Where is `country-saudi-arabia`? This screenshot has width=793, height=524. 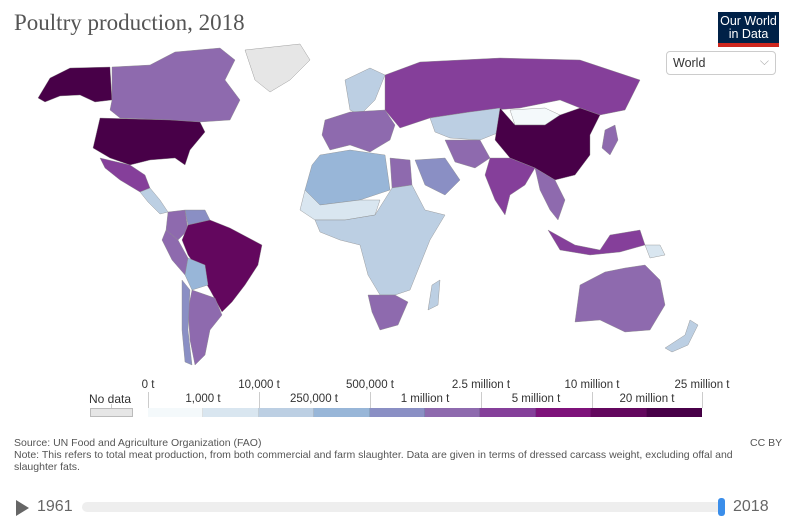
country-saudi-arabia is located at coordinates (437, 176).